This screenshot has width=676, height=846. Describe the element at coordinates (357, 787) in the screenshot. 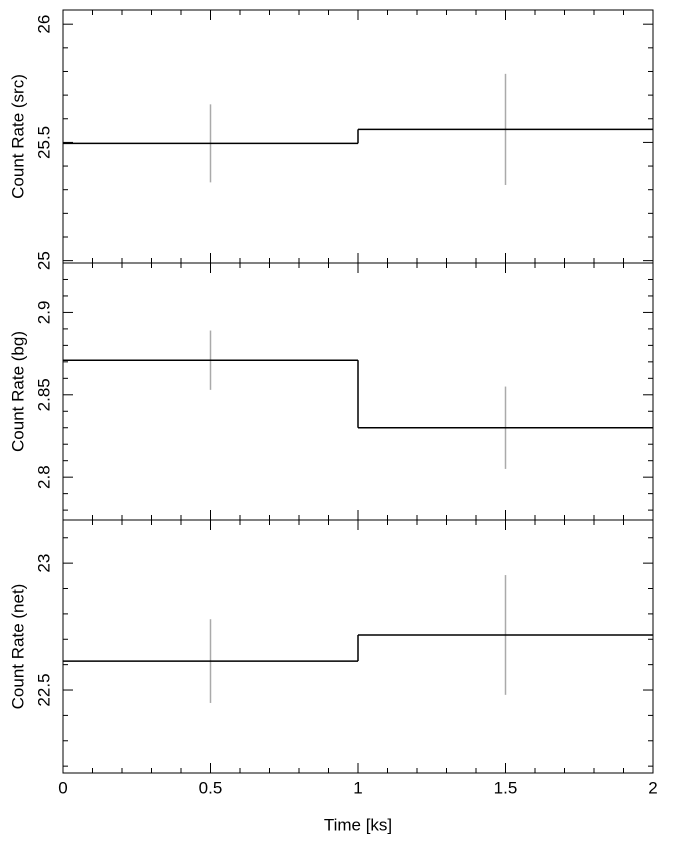

I see `x-tick-label: 1` at that location.